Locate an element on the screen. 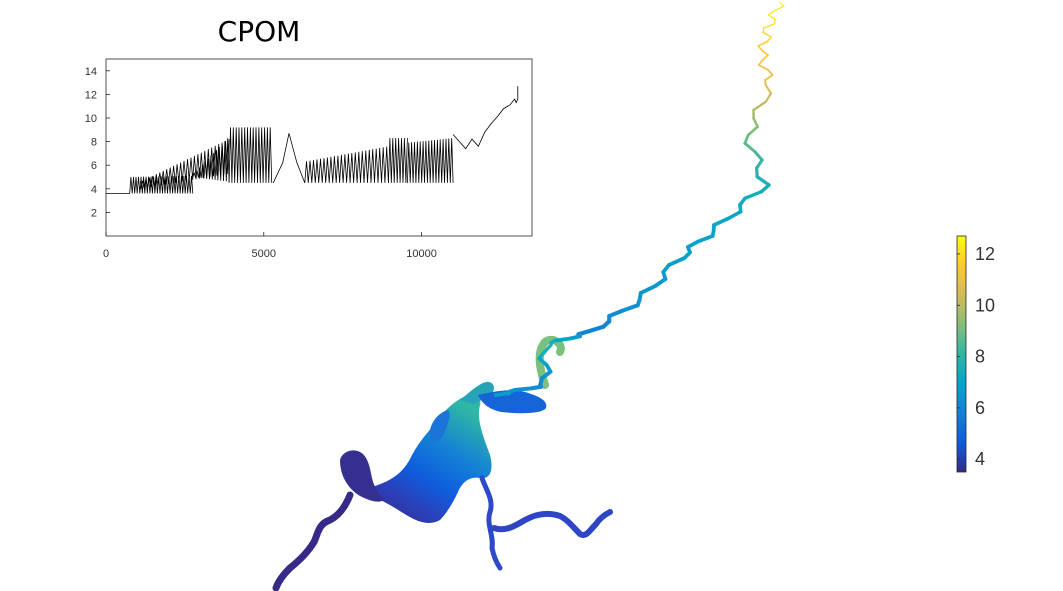 The height and width of the screenshot is (591, 1063). colorbar-tick-label: 8 is located at coordinates (980, 357).